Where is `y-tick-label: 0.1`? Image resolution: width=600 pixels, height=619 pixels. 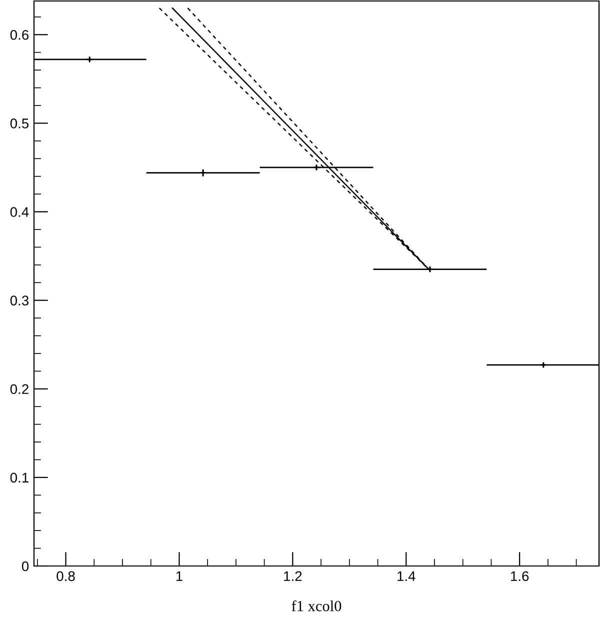 y-tick-label: 0.1 is located at coordinates (19, 477).